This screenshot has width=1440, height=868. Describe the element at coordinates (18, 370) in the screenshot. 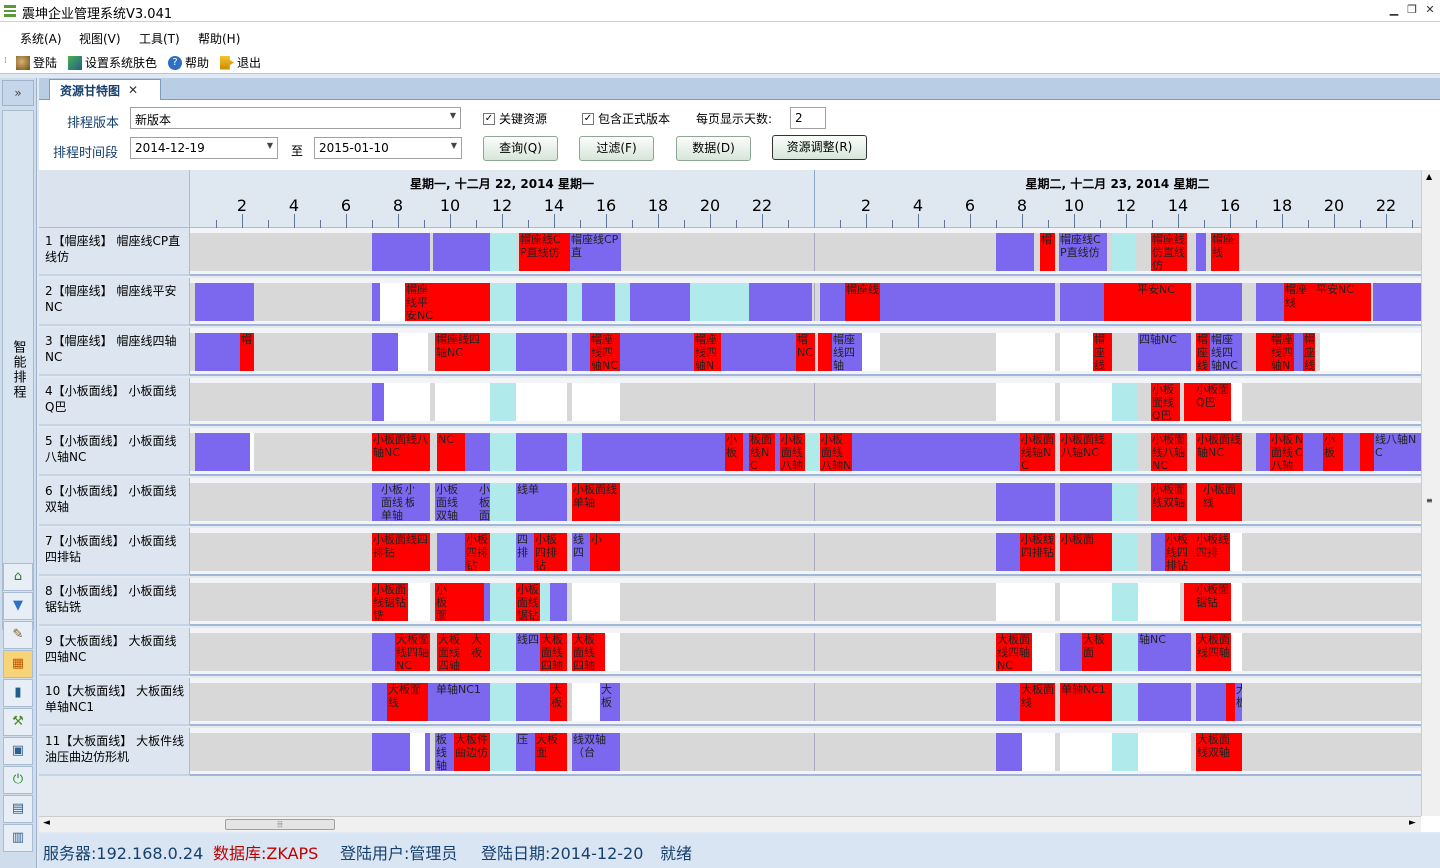

I see `side-tab: 智能排程` at that location.